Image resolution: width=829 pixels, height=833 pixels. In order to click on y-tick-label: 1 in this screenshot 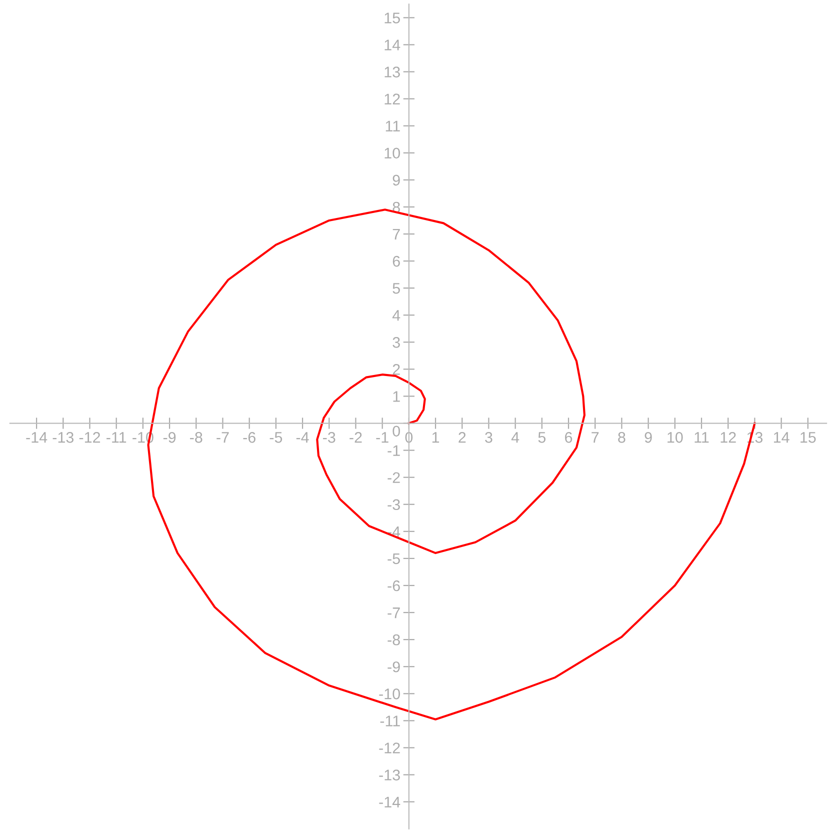, I will do `click(396, 396)`.